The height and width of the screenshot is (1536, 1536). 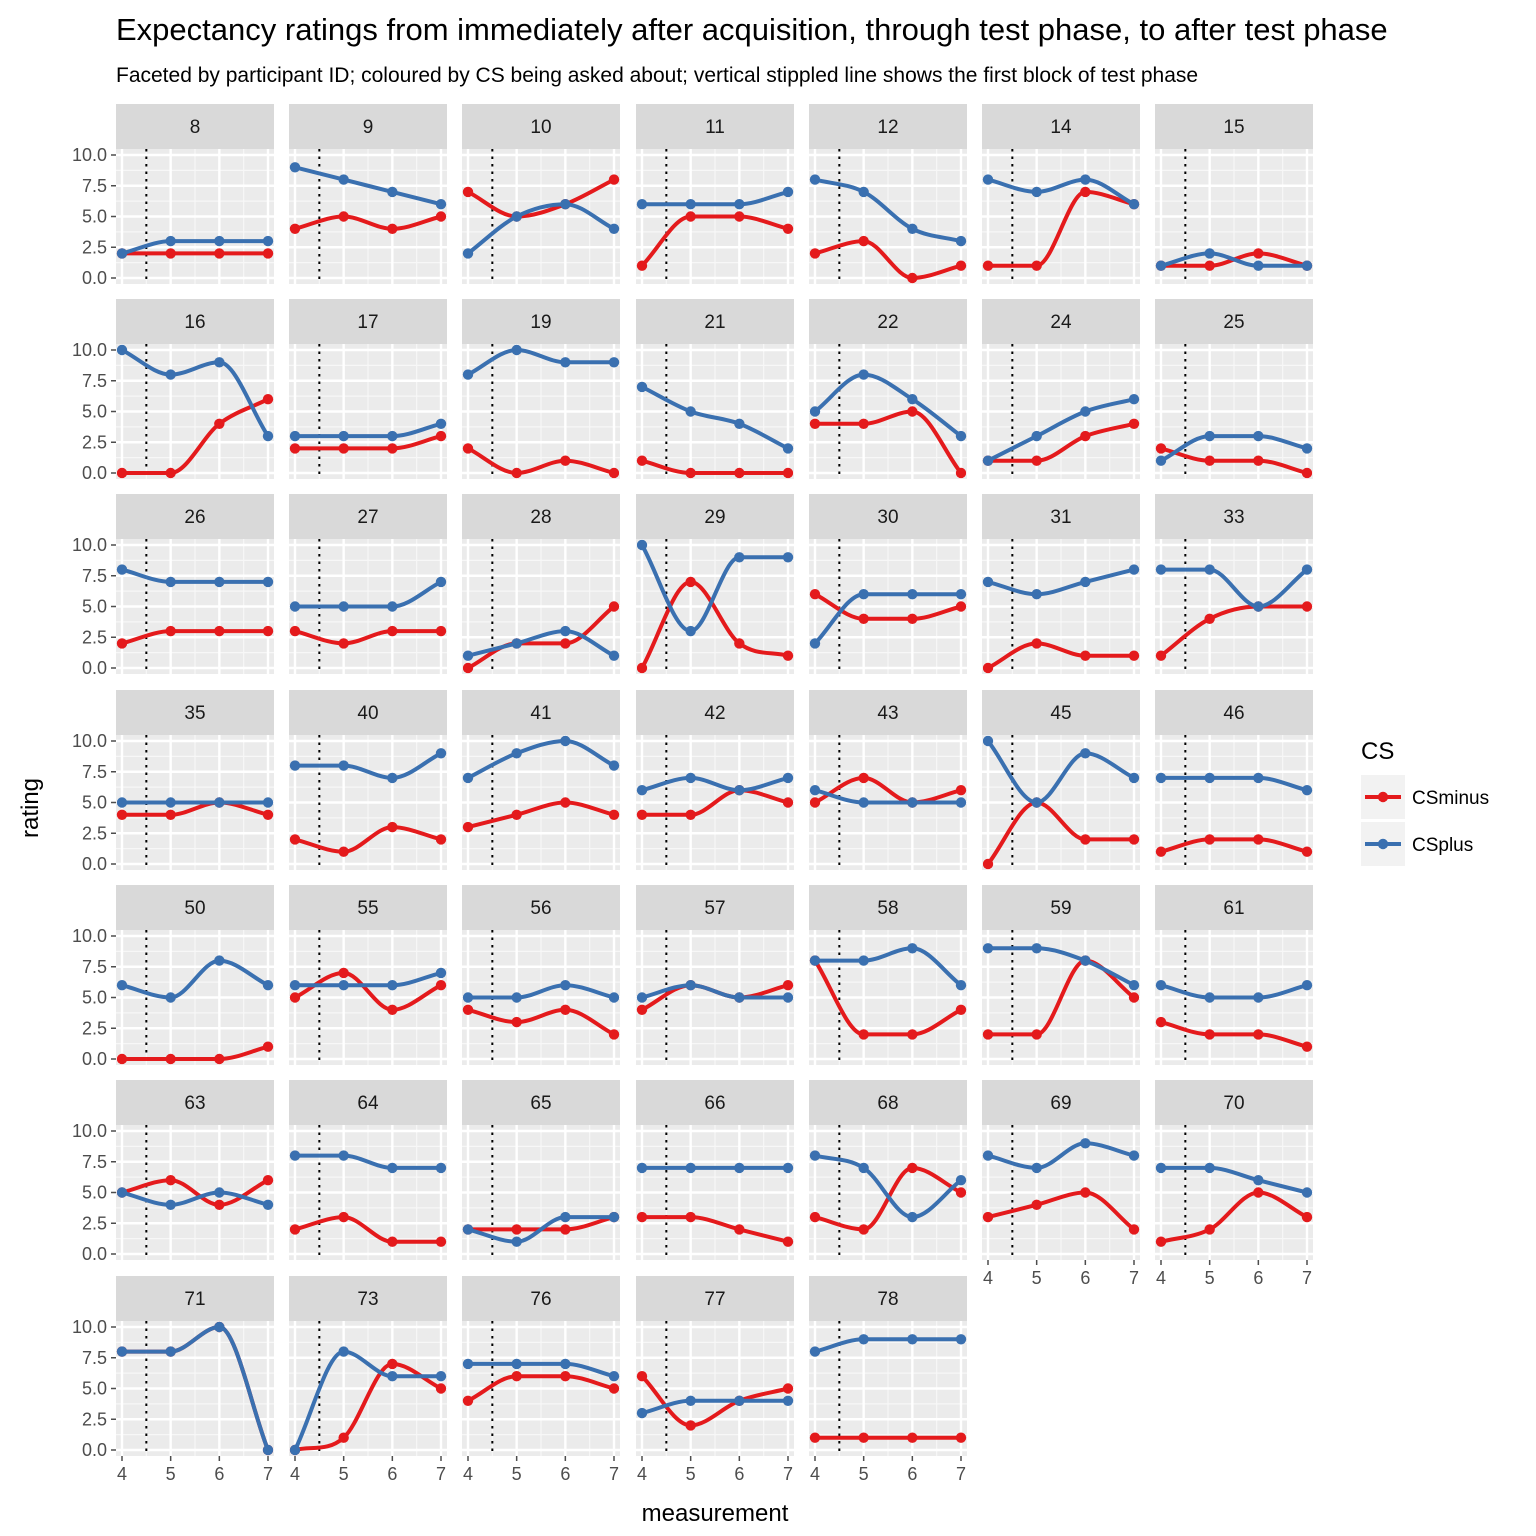 What do you see at coordinates (368, 1380) in the screenshot?
I see `facet-panel: 73 4 5 6 7` at bounding box center [368, 1380].